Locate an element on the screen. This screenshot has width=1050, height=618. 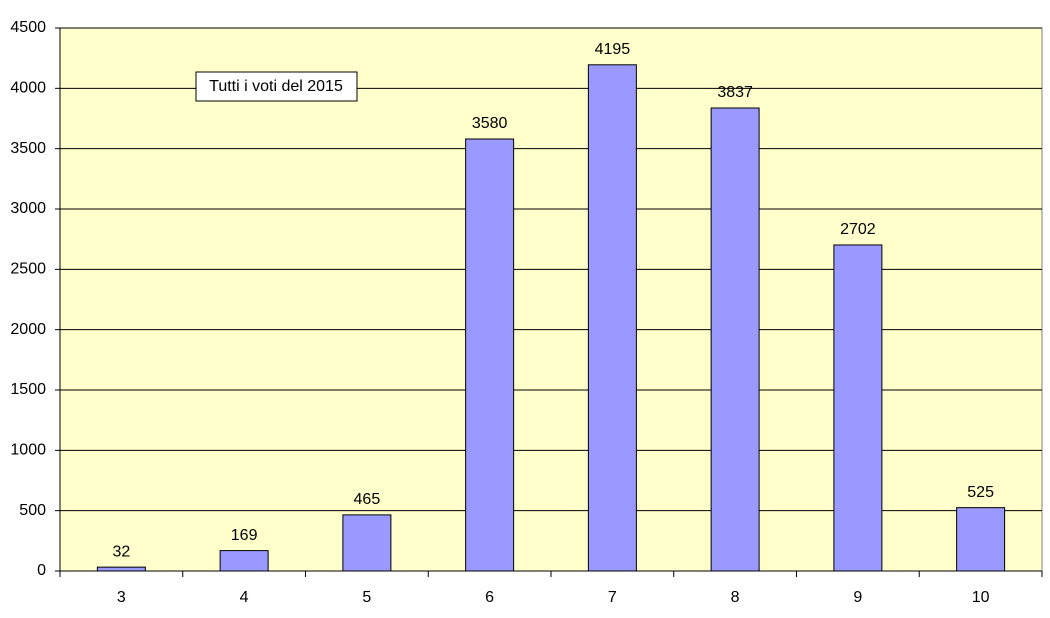
x-tick-label: 6 is located at coordinates (489, 597).